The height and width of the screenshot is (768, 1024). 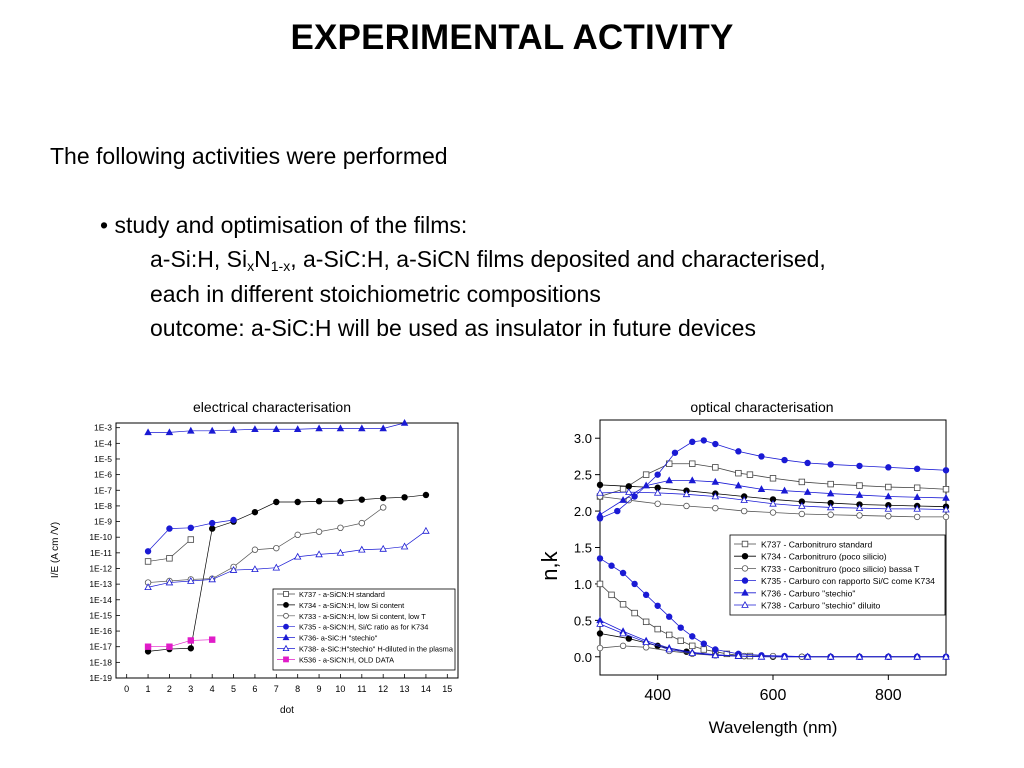 I want to click on electrical-y-tick-label: 1E-14, so click(x=100, y=600).